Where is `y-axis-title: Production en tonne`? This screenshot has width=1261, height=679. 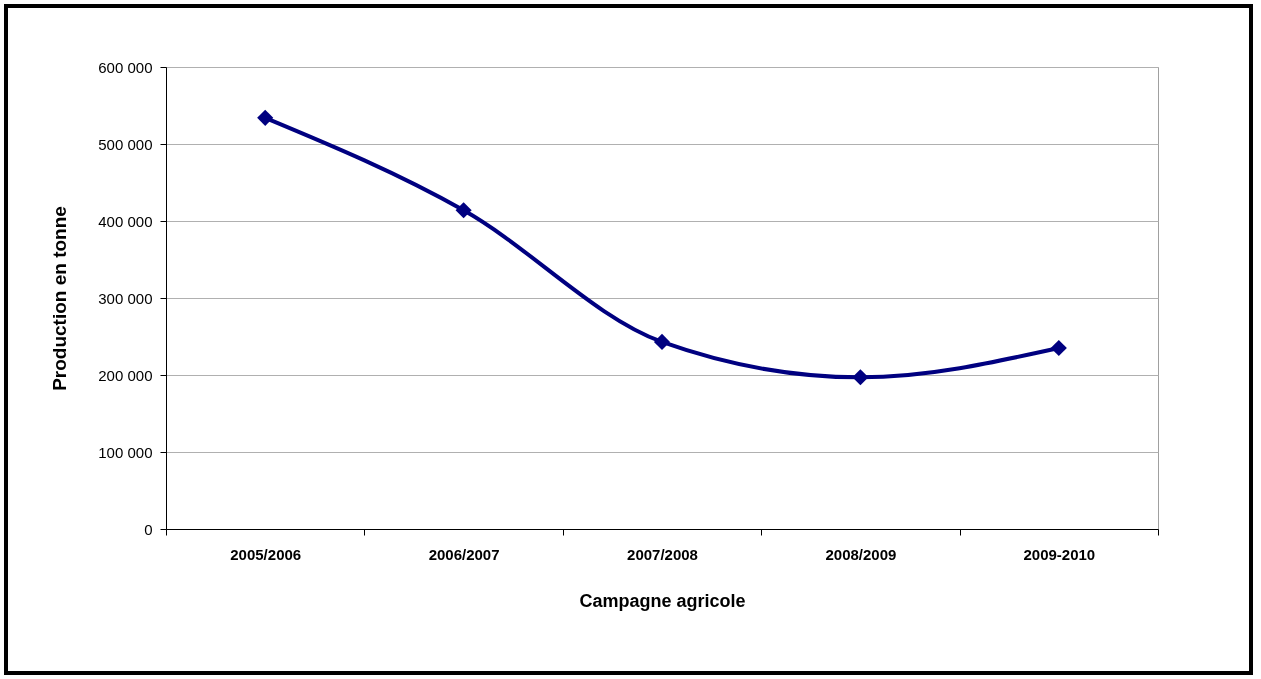
y-axis-title: Production en tonne is located at coordinates (60, 298).